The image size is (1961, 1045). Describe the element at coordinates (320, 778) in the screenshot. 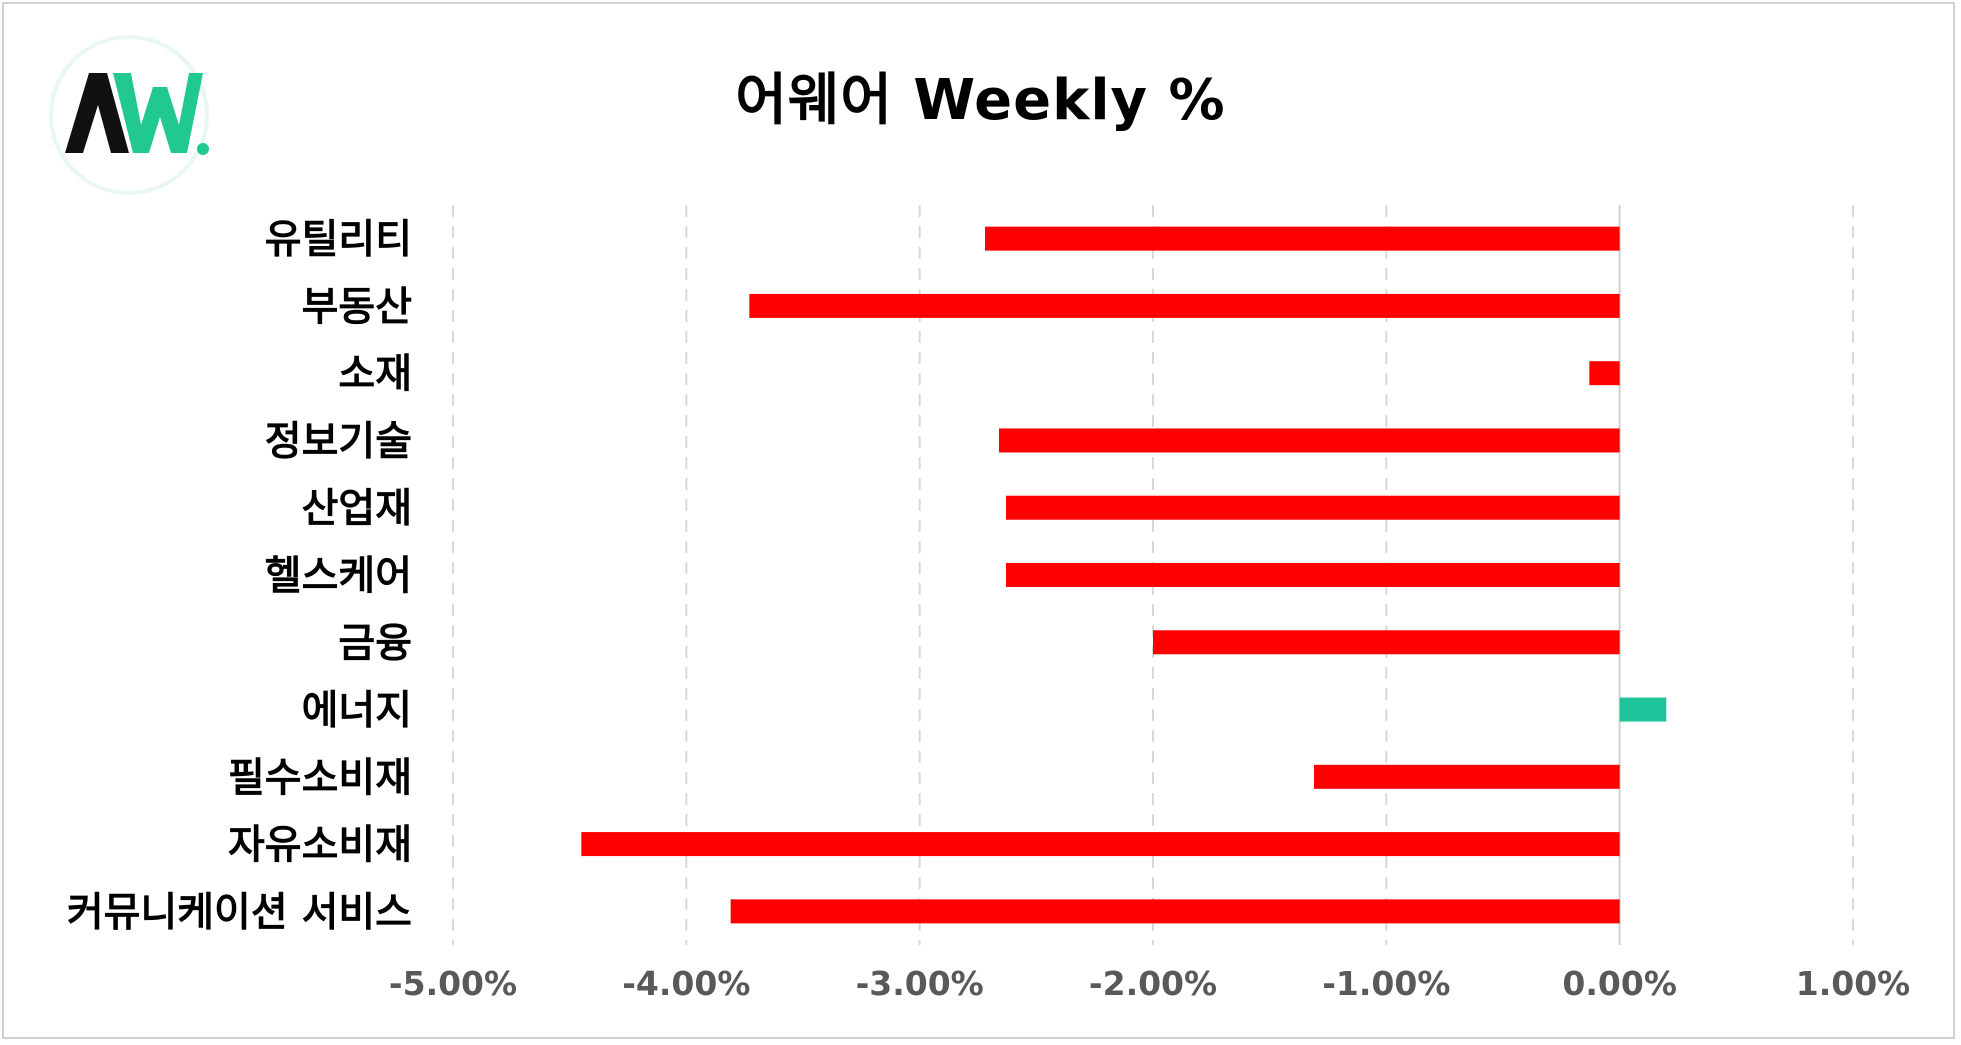

I see `category-label: 필수소비재` at that location.